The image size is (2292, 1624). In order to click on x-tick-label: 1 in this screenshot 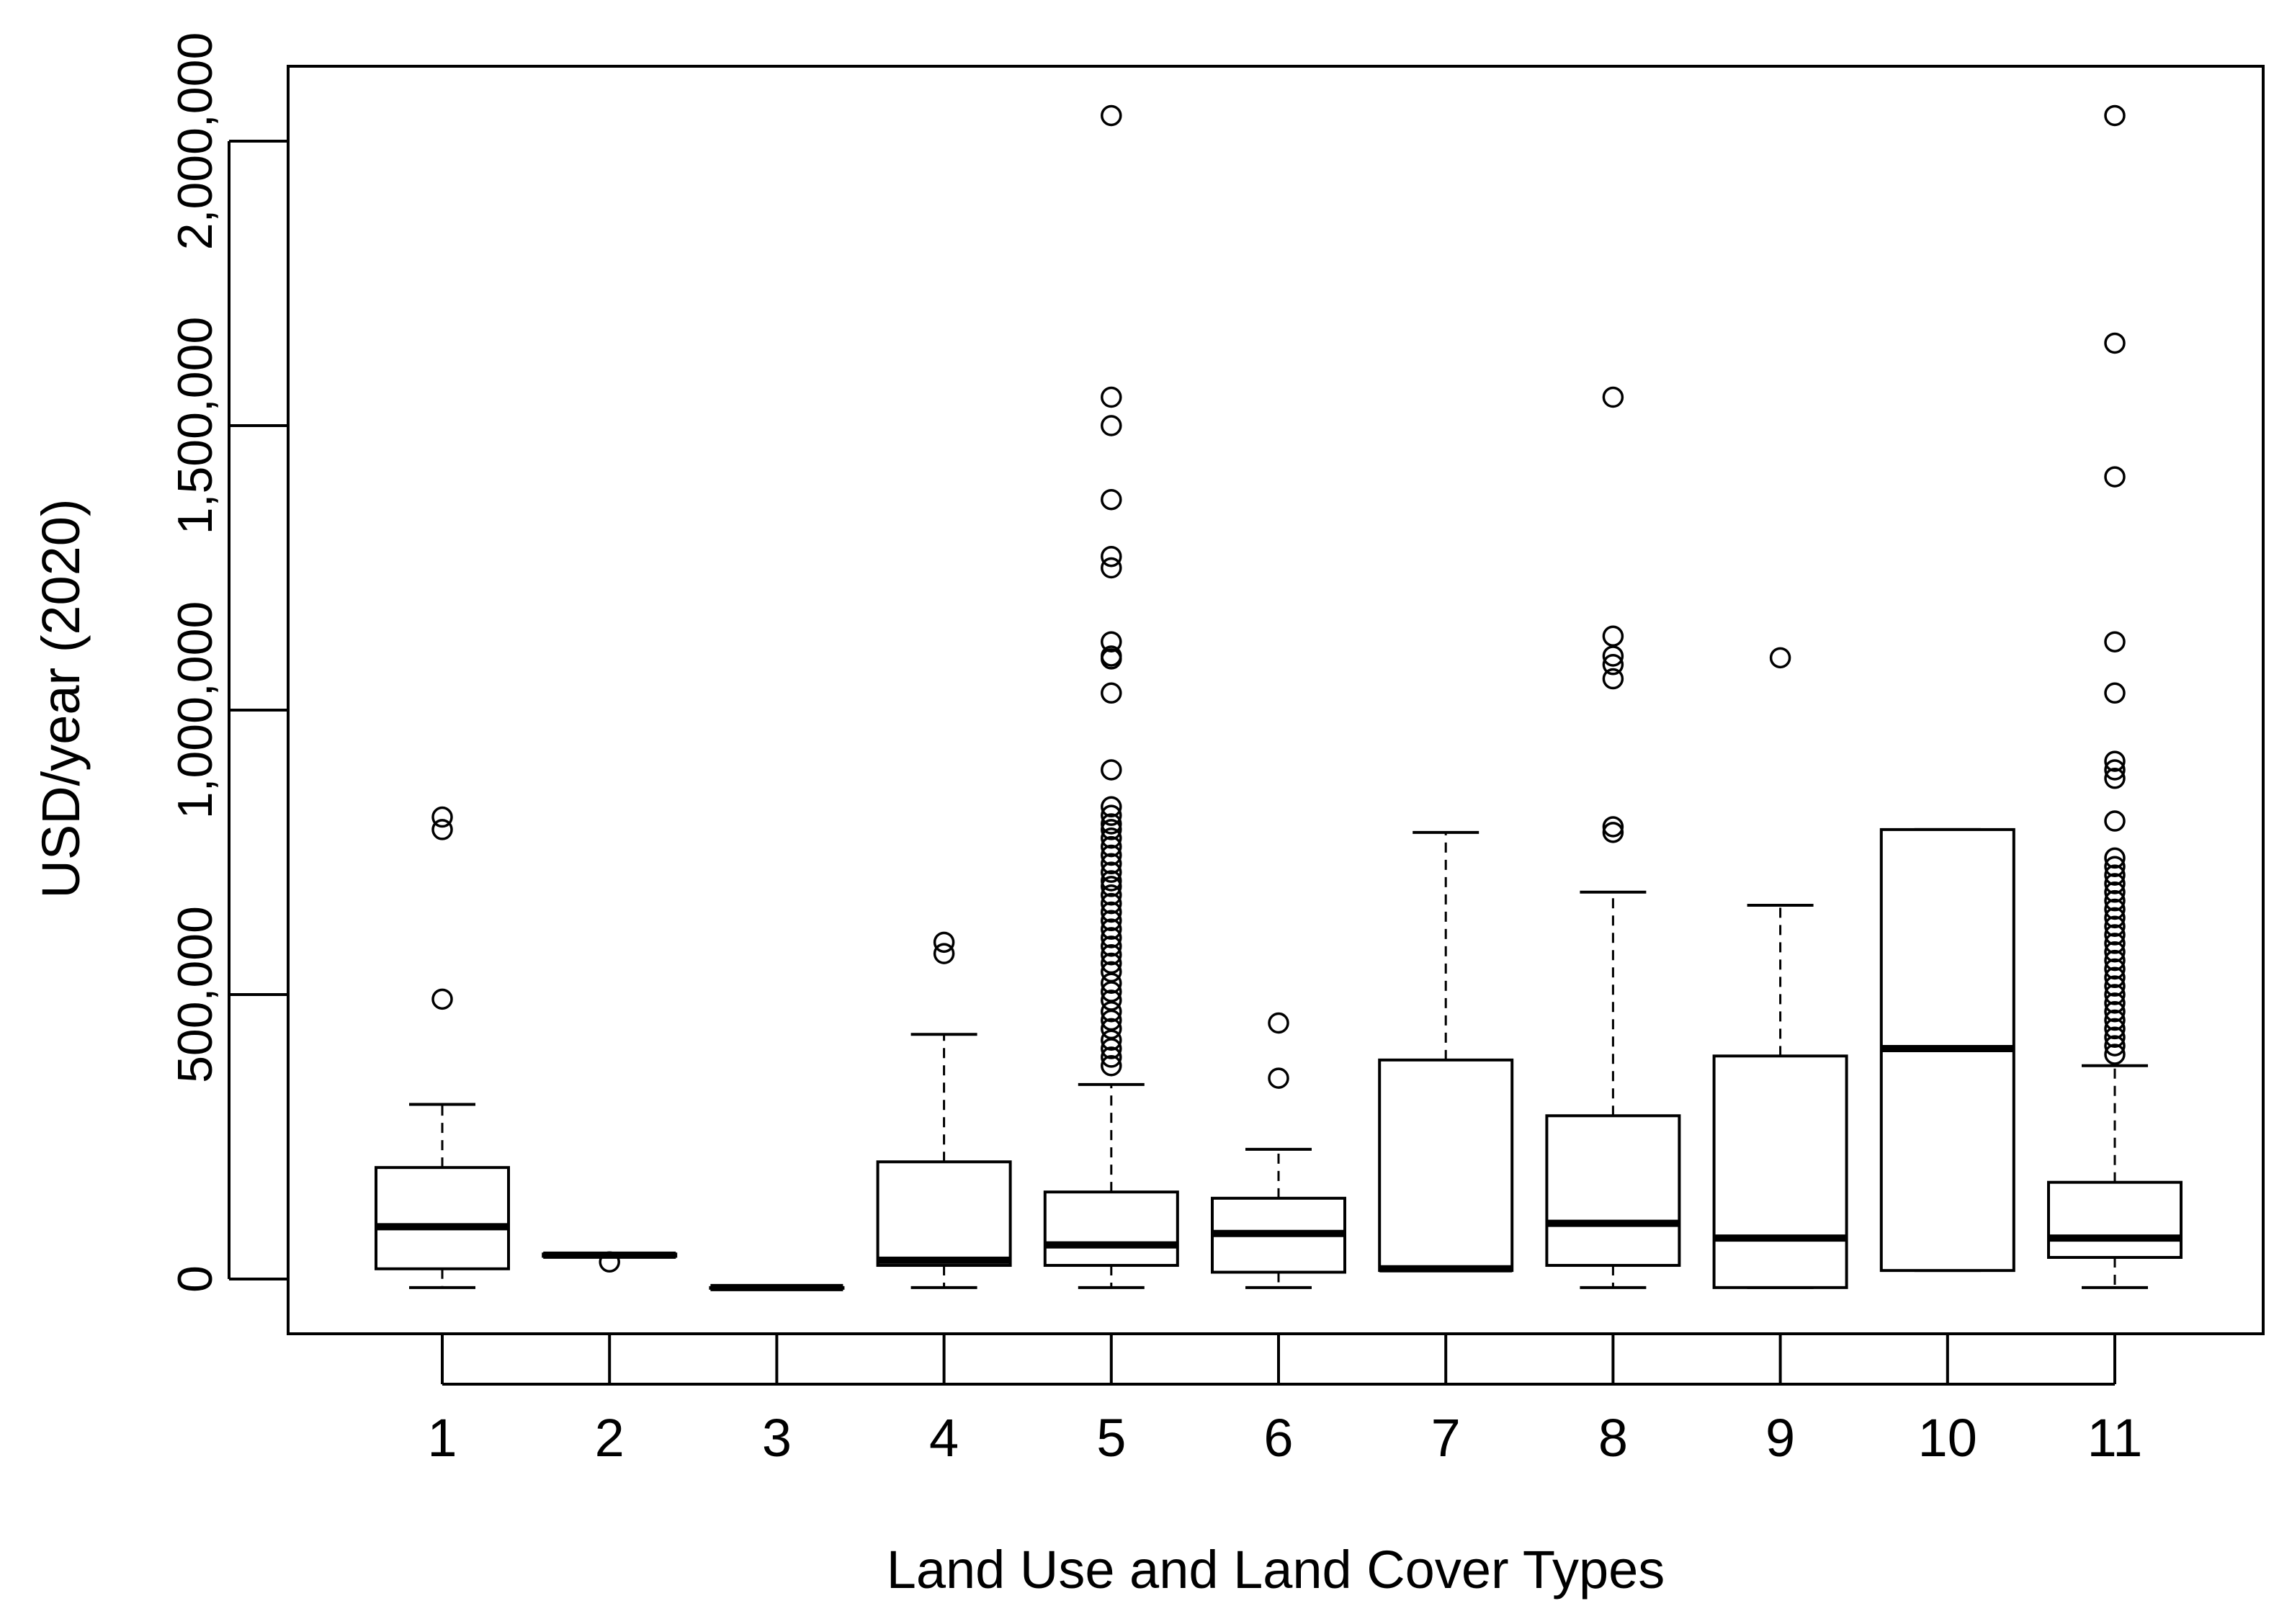, I will do `click(442, 1438)`.